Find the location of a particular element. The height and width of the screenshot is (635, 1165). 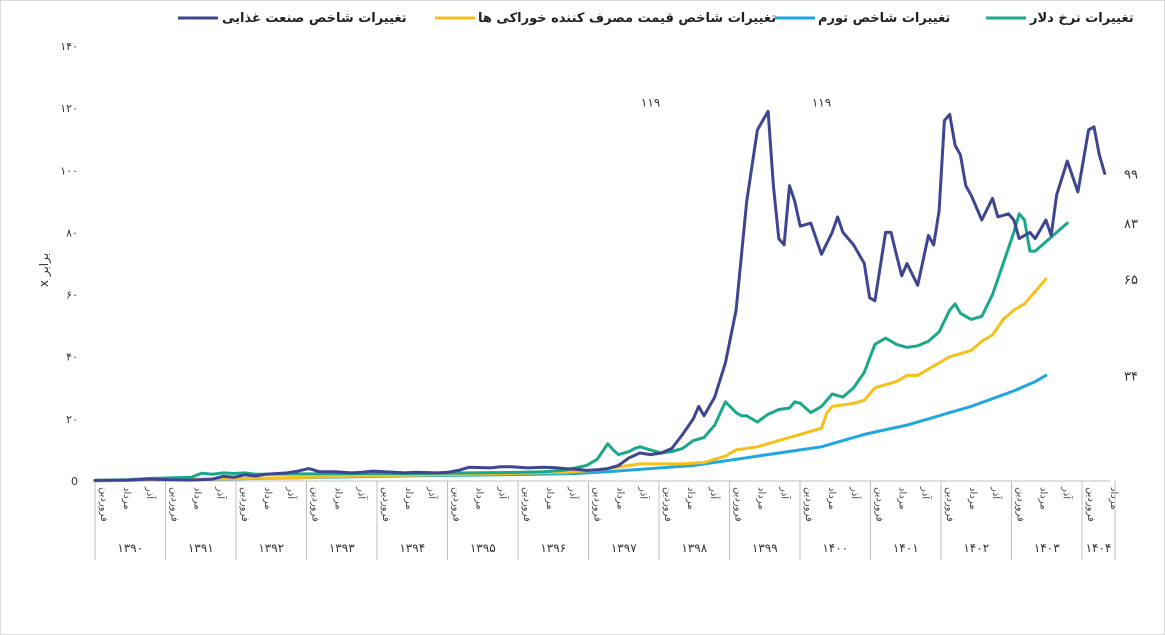

x-year-label: ۱۳۹۸ is located at coordinates (694, 548).